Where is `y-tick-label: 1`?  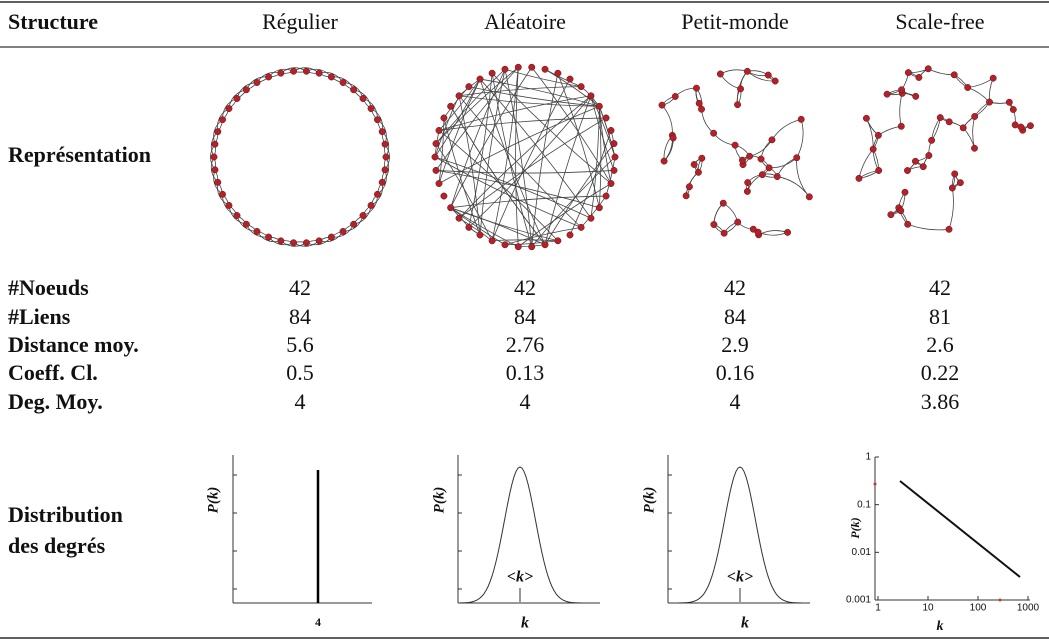 y-tick-label: 1 is located at coordinates (868, 457).